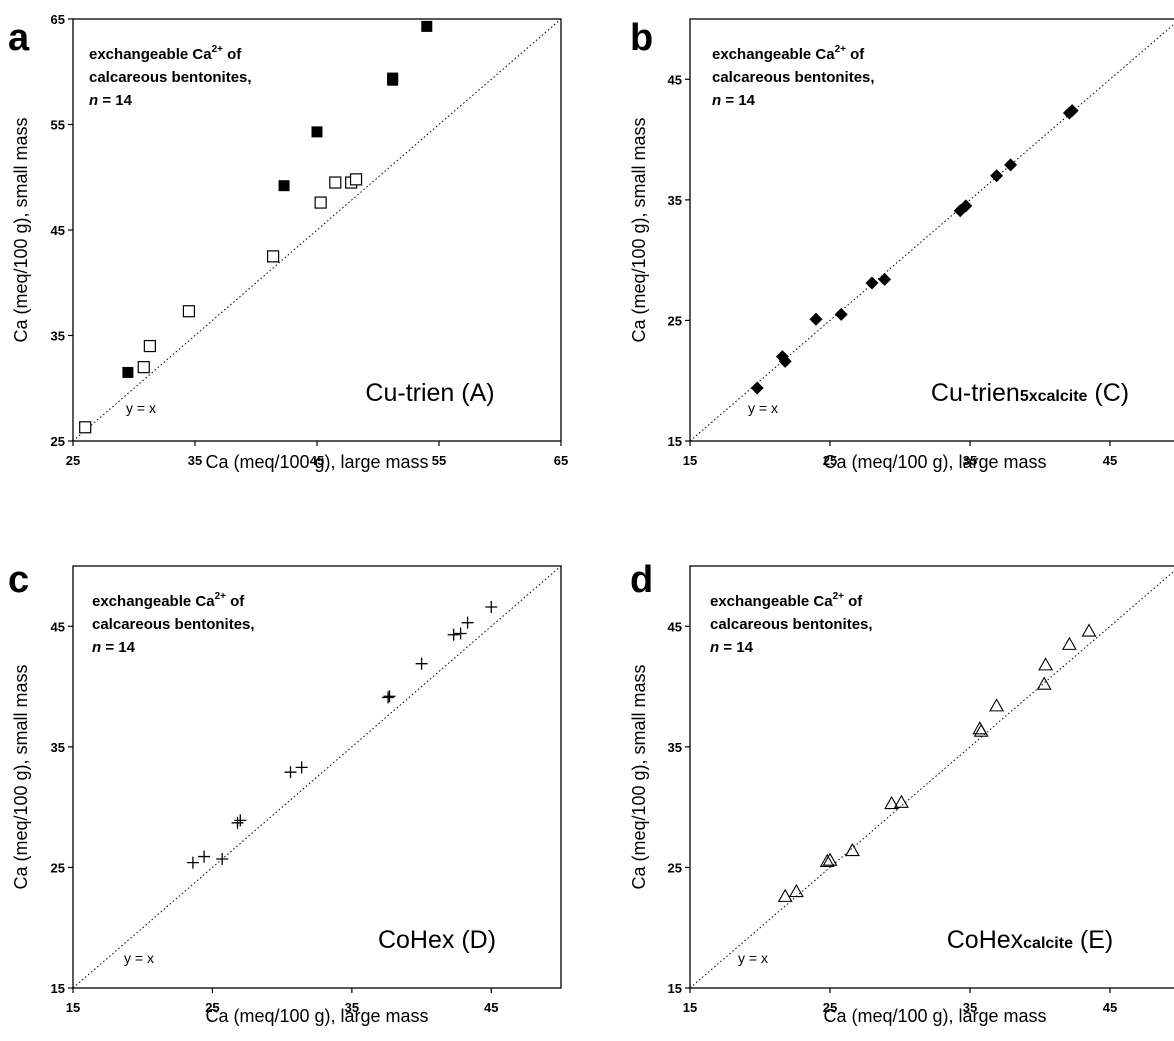 The image size is (1174, 1041). What do you see at coordinates (18, 580) in the screenshot?
I see `panel-letter: c` at bounding box center [18, 580].